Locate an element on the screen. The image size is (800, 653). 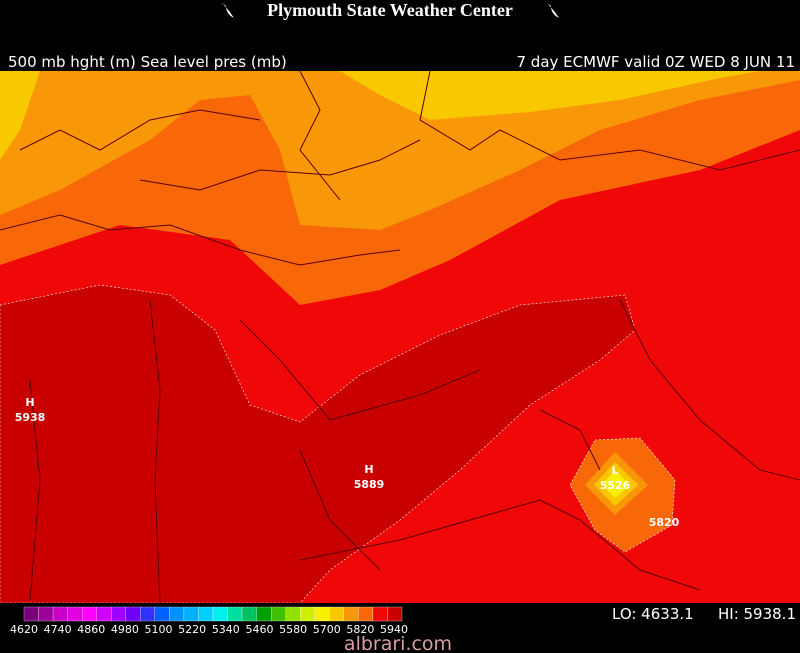
left-caption: 500 mb hght (m) Sea level pres (mb) is located at coordinates (147, 62).